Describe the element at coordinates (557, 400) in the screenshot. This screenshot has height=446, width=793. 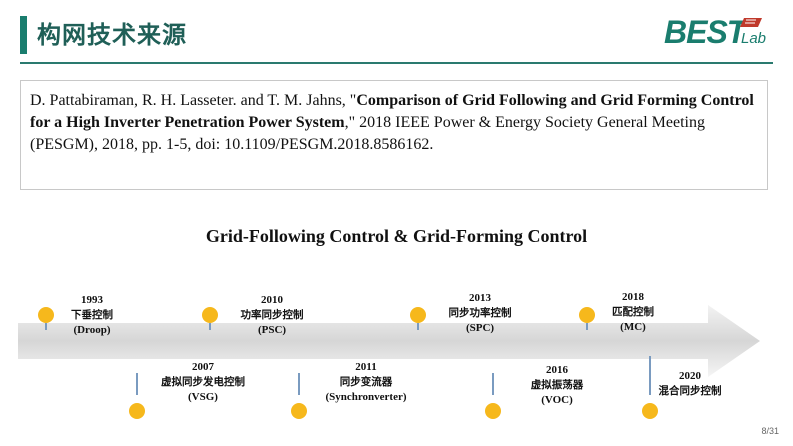
I see `event-abbreviation: (VOC)` at that location.